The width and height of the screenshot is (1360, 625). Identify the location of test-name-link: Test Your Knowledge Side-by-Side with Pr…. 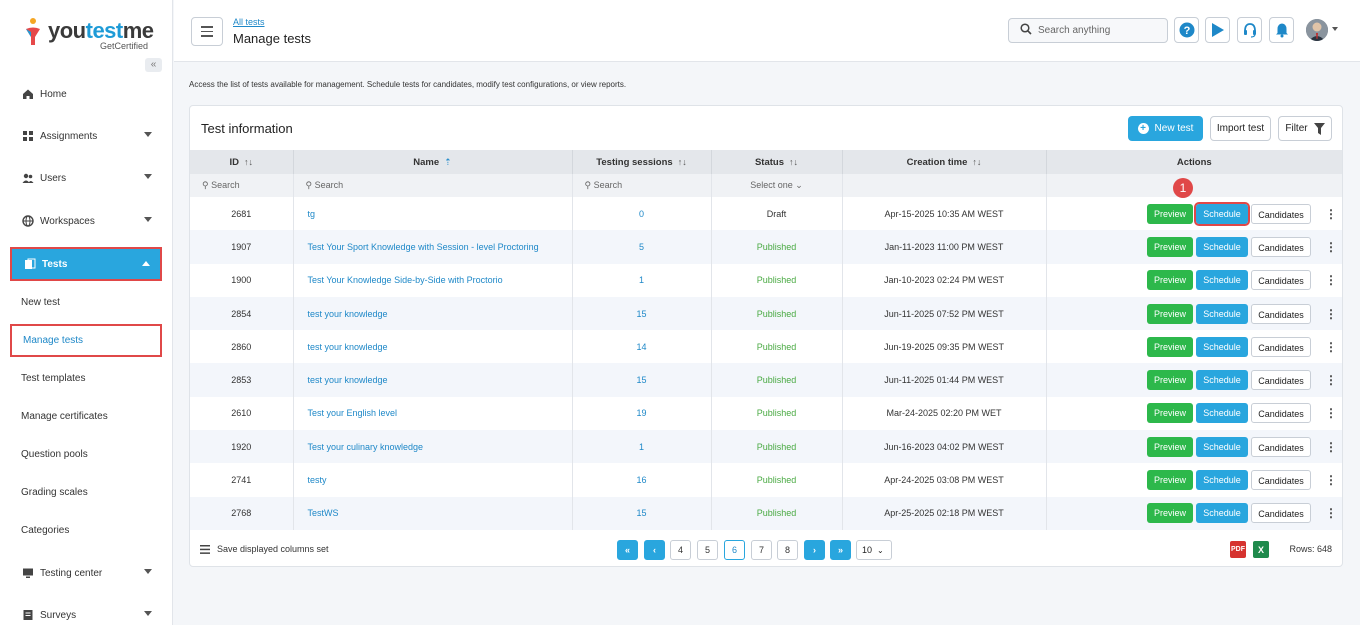
(433, 280).